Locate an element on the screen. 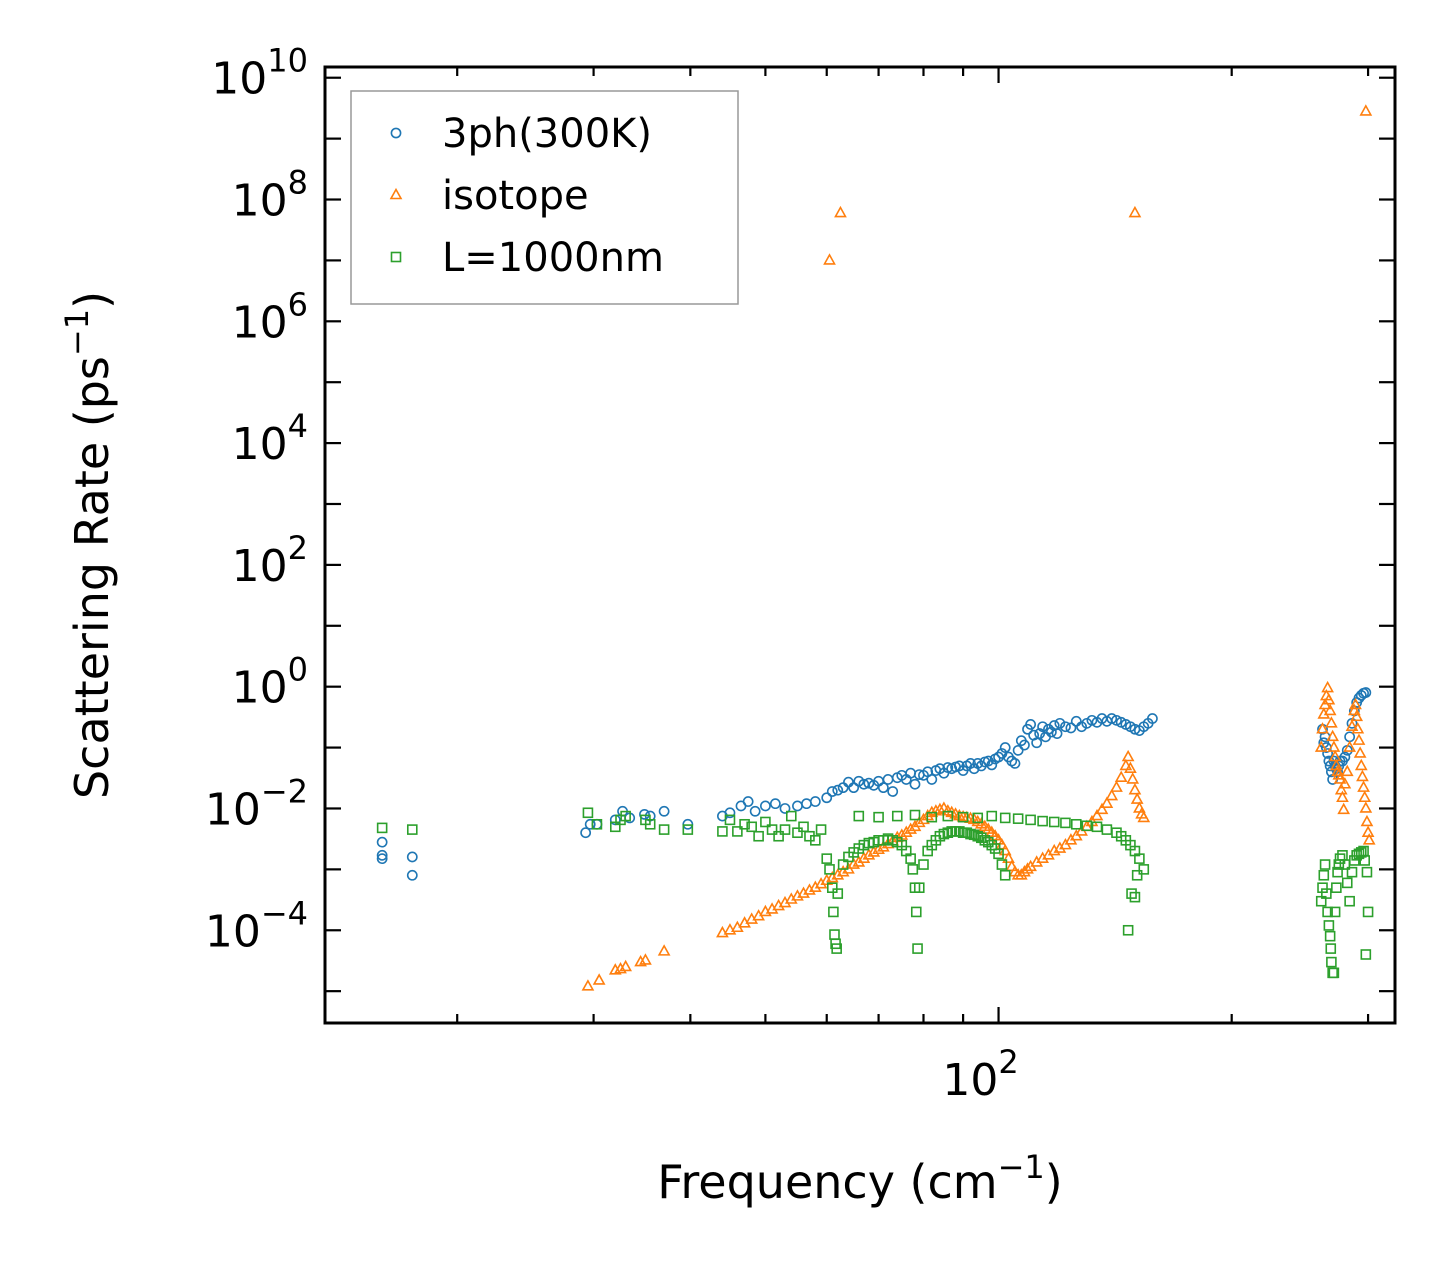 Image resolution: width=1455 pixels, height=1272 pixels. series-circle is located at coordinates (874, 784).